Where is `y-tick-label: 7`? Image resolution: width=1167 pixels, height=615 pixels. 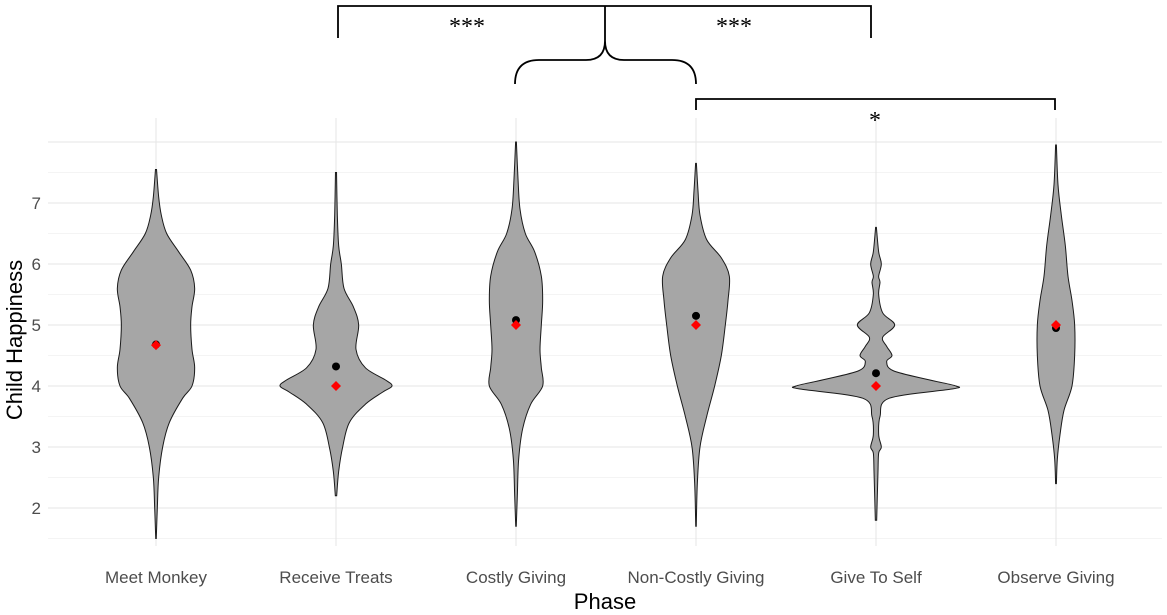
y-tick-label: 7 is located at coordinates (36, 203).